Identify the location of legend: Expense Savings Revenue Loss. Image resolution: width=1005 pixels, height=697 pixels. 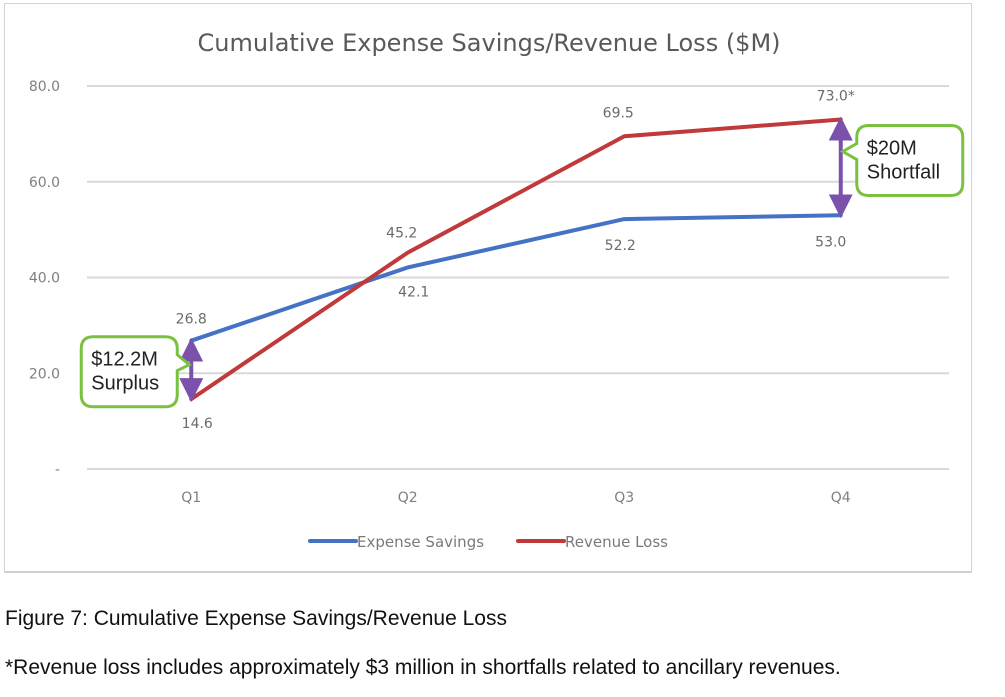
(488, 542).